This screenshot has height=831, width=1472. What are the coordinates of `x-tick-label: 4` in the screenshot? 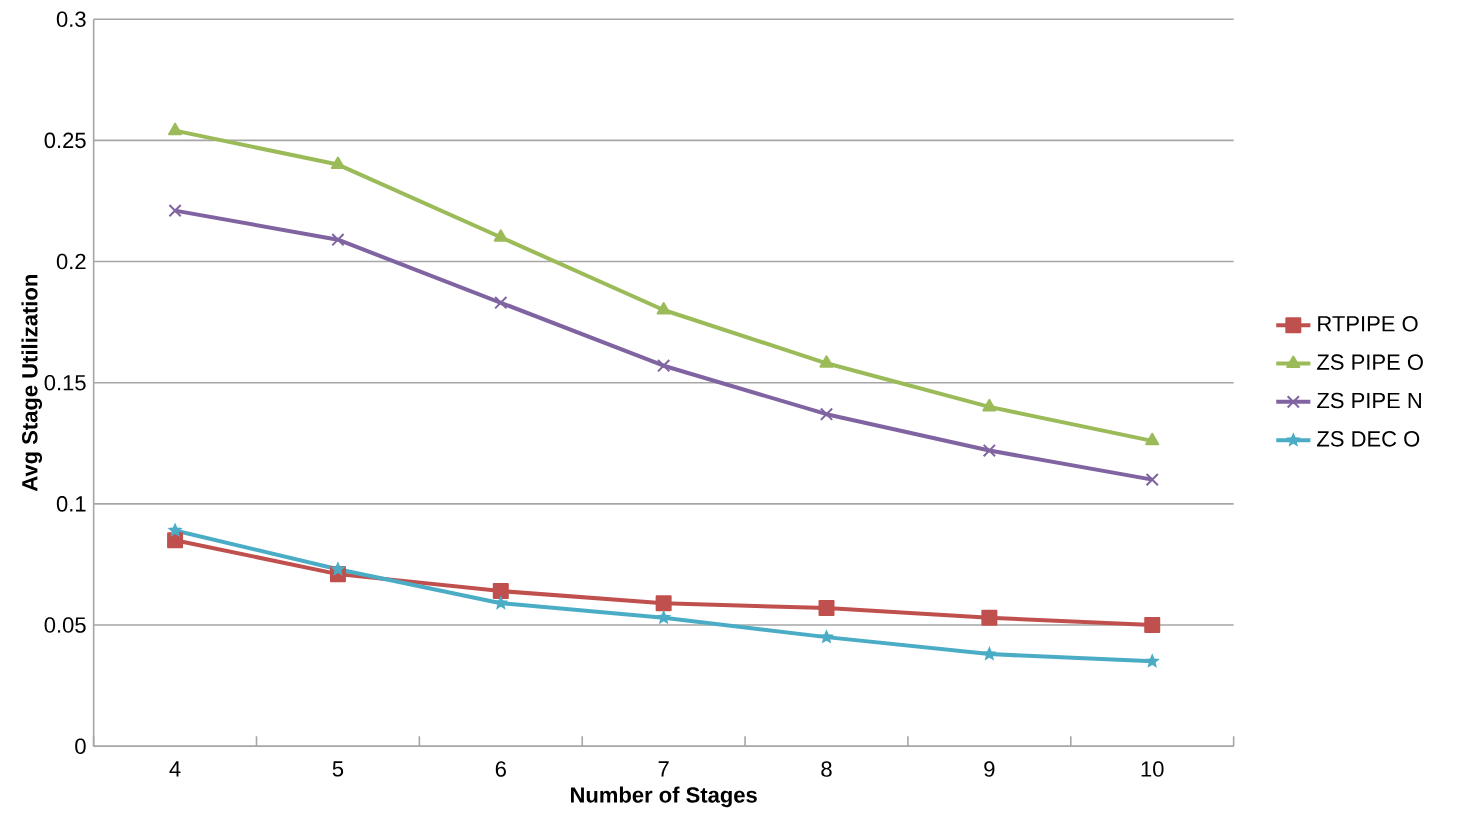 It's located at (175, 769).